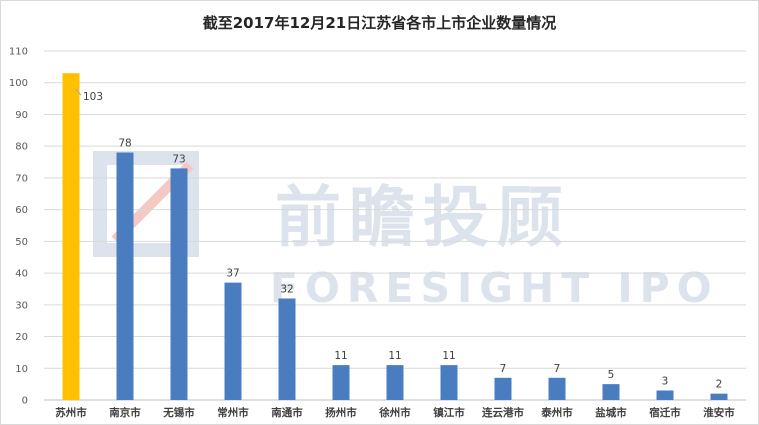 Image resolution: width=759 pixels, height=425 pixels. What do you see at coordinates (71, 412) in the screenshot?
I see `x-category-label: 苏州市` at bounding box center [71, 412].